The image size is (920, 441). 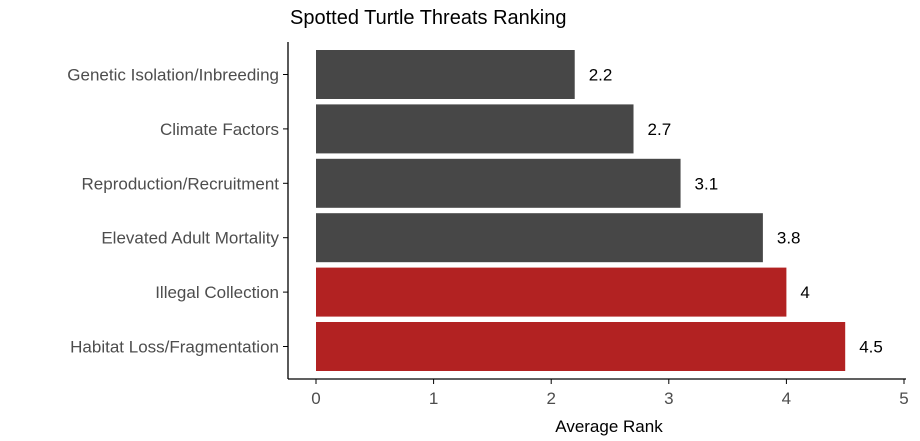 What do you see at coordinates (668, 398) in the screenshot?
I see `x-tick-label: 3` at bounding box center [668, 398].